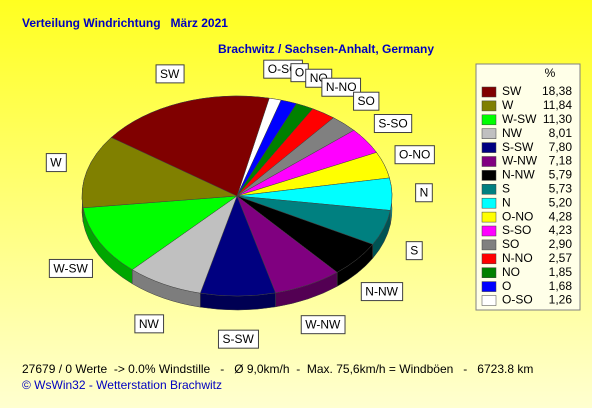 This screenshot has width=592, height=408. Describe the element at coordinates (510, 244) in the screenshot. I see `legend-label: SO` at that location.